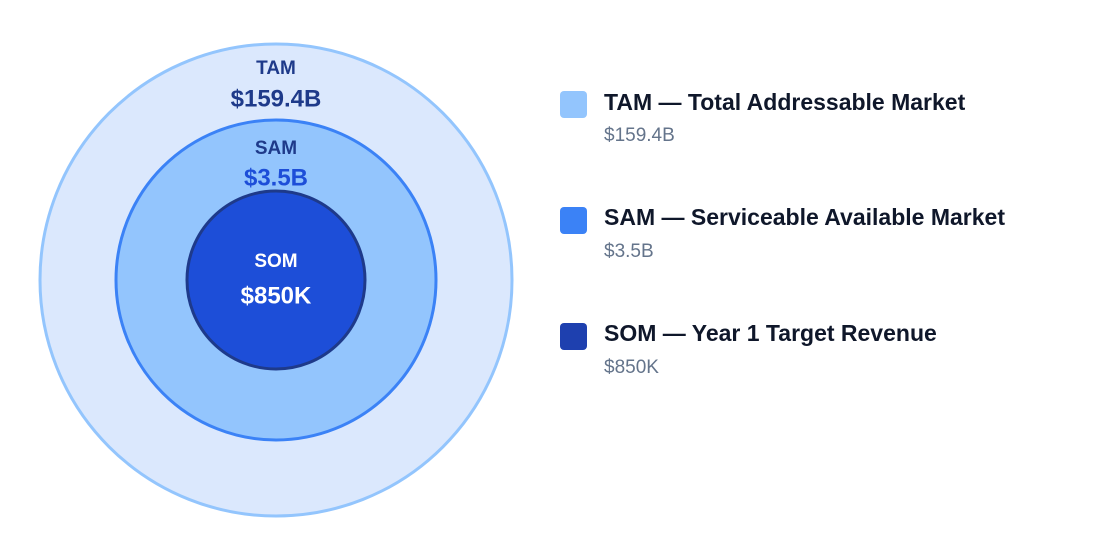  Describe the element at coordinates (276, 295) in the screenshot. I see `som-value: $850K` at that location.